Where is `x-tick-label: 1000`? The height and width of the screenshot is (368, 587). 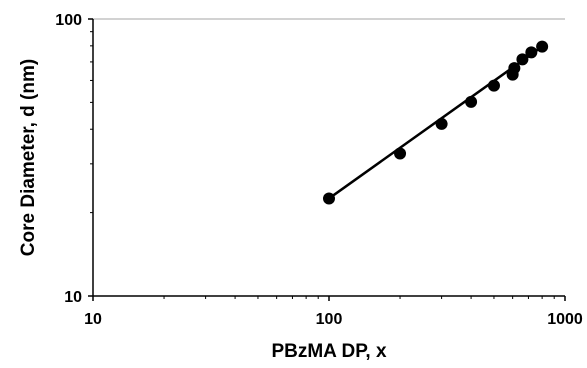 x-tick-label: 1000 is located at coordinates (565, 319).